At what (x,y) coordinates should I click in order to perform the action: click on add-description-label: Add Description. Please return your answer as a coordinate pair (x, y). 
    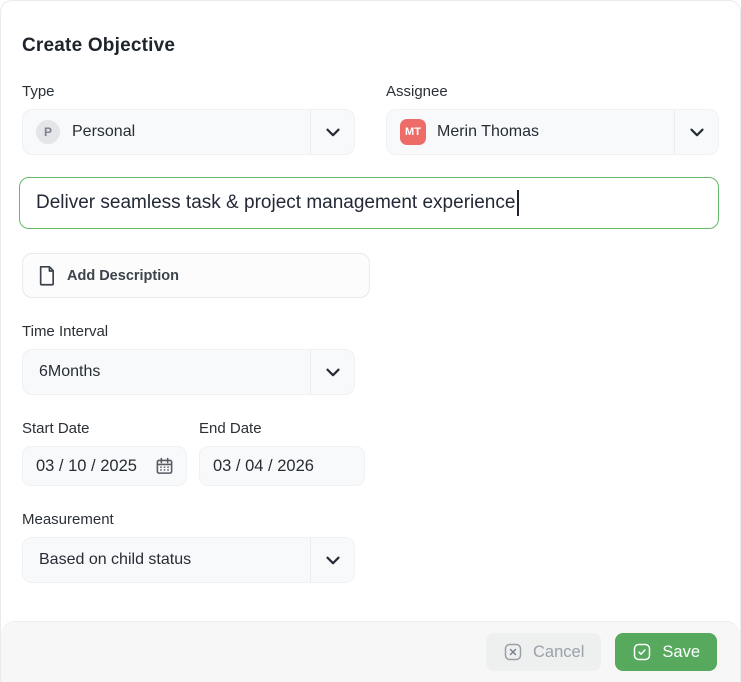
    Looking at the image, I should click on (123, 275).